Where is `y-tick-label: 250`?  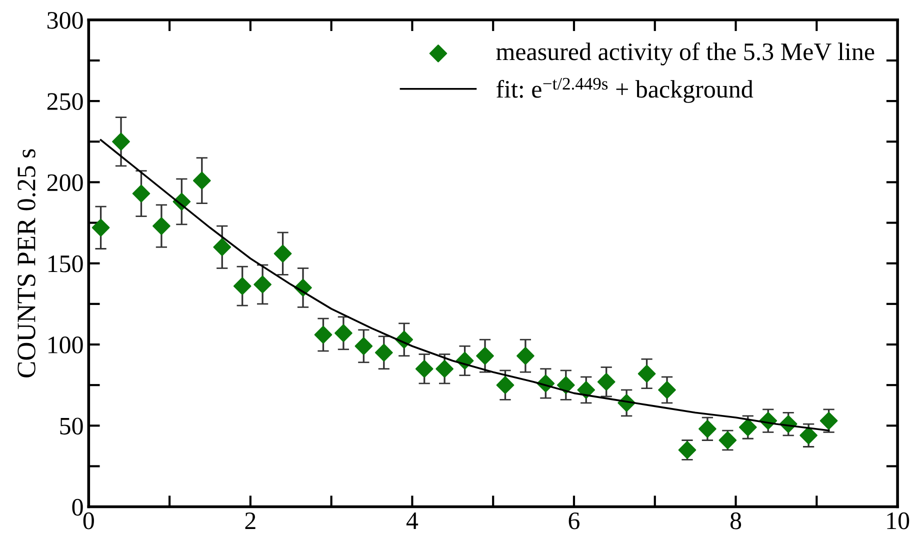 y-tick-label: 250 is located at coordinates (65, 101).